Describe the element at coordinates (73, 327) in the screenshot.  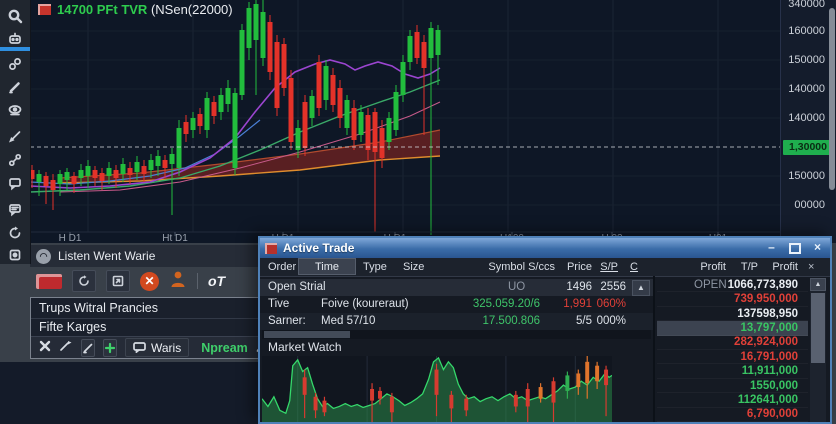
I see `tools-row-2: Fifte Karges` at that location.